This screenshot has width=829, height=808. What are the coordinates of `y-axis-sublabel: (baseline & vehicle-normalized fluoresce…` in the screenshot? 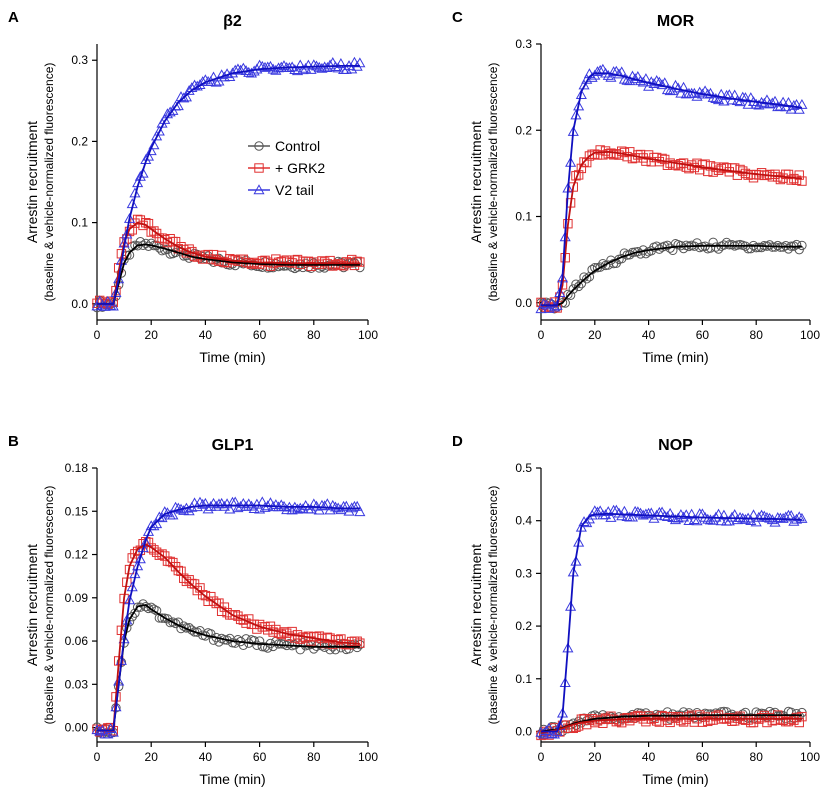 It's located at (49, 605).